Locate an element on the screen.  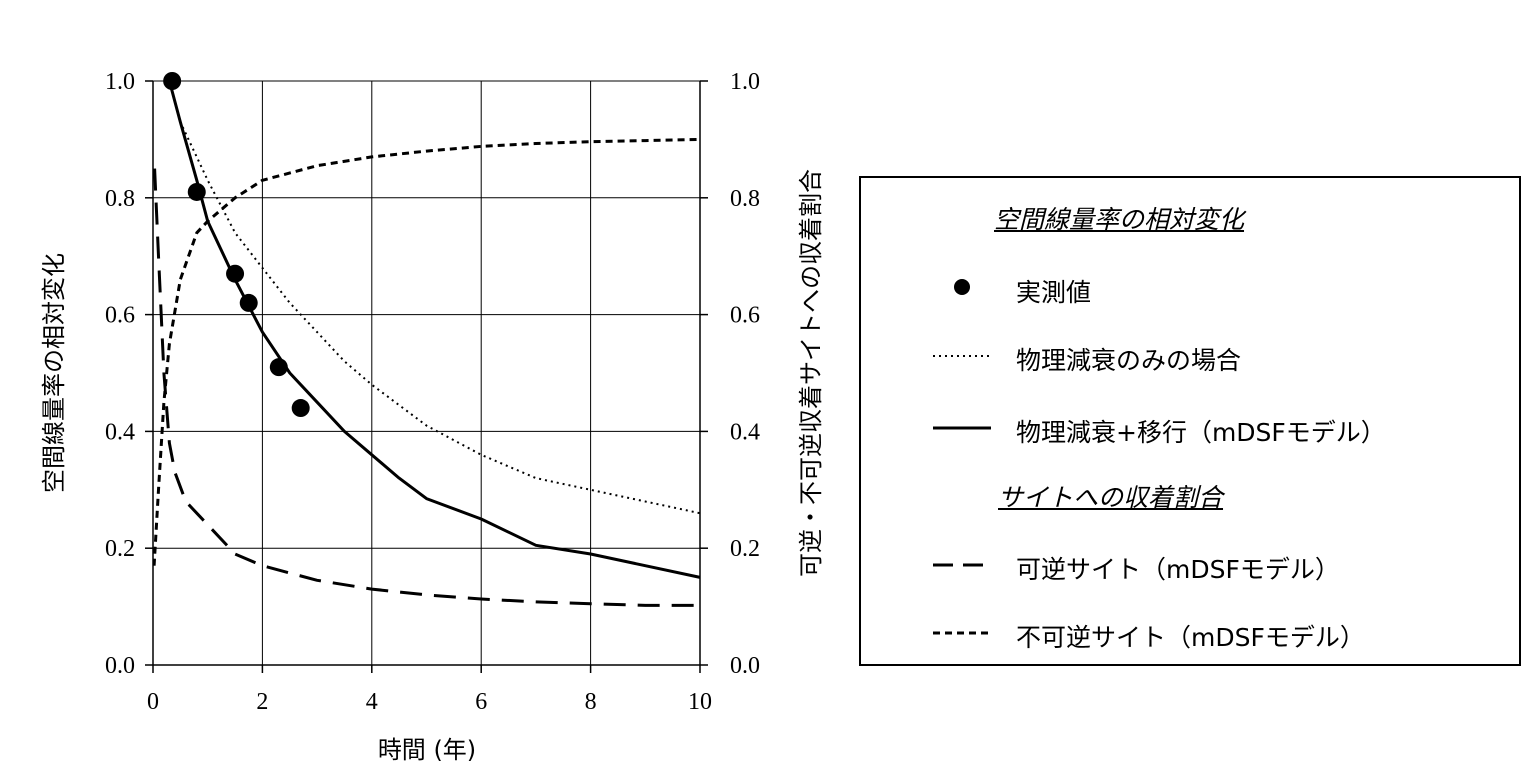
legend-label: 実測値 is located at coordinates (1054, 292).